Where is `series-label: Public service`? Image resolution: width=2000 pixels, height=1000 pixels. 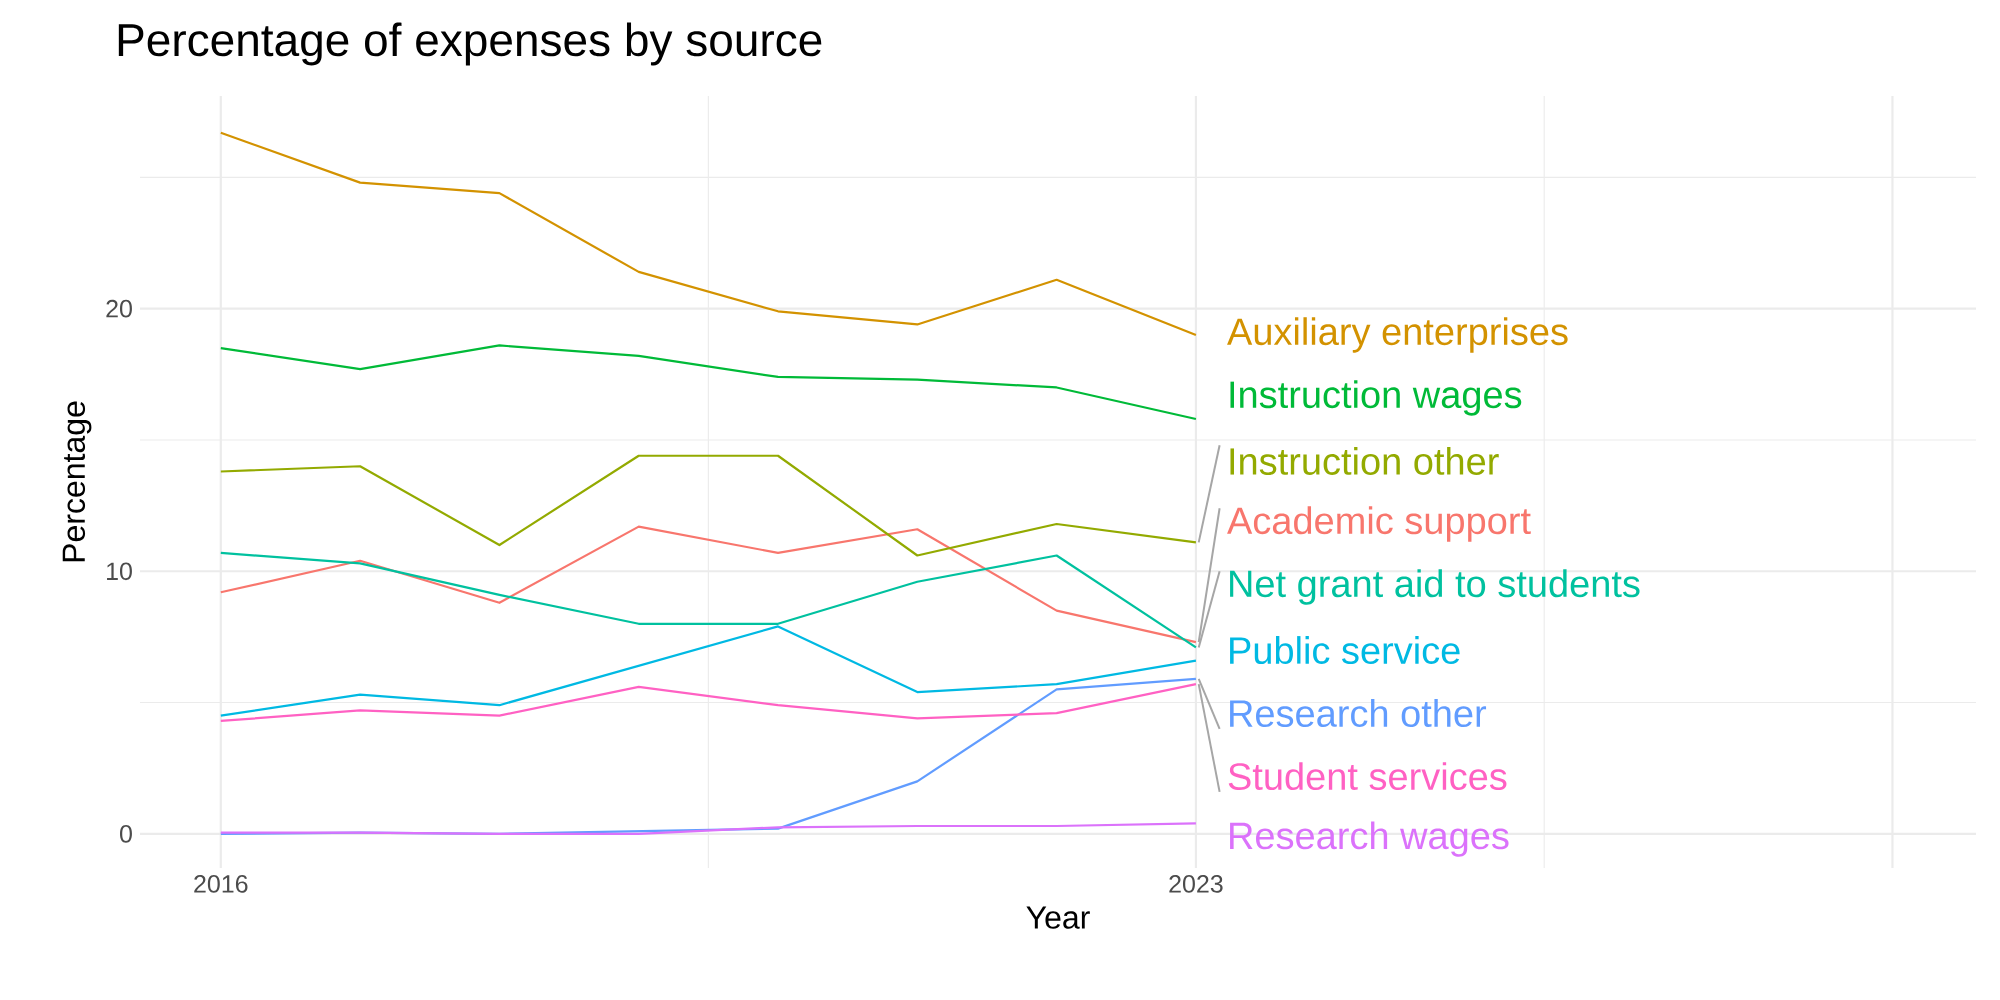 series-label: Public service is located at coordinates (1345, 650).